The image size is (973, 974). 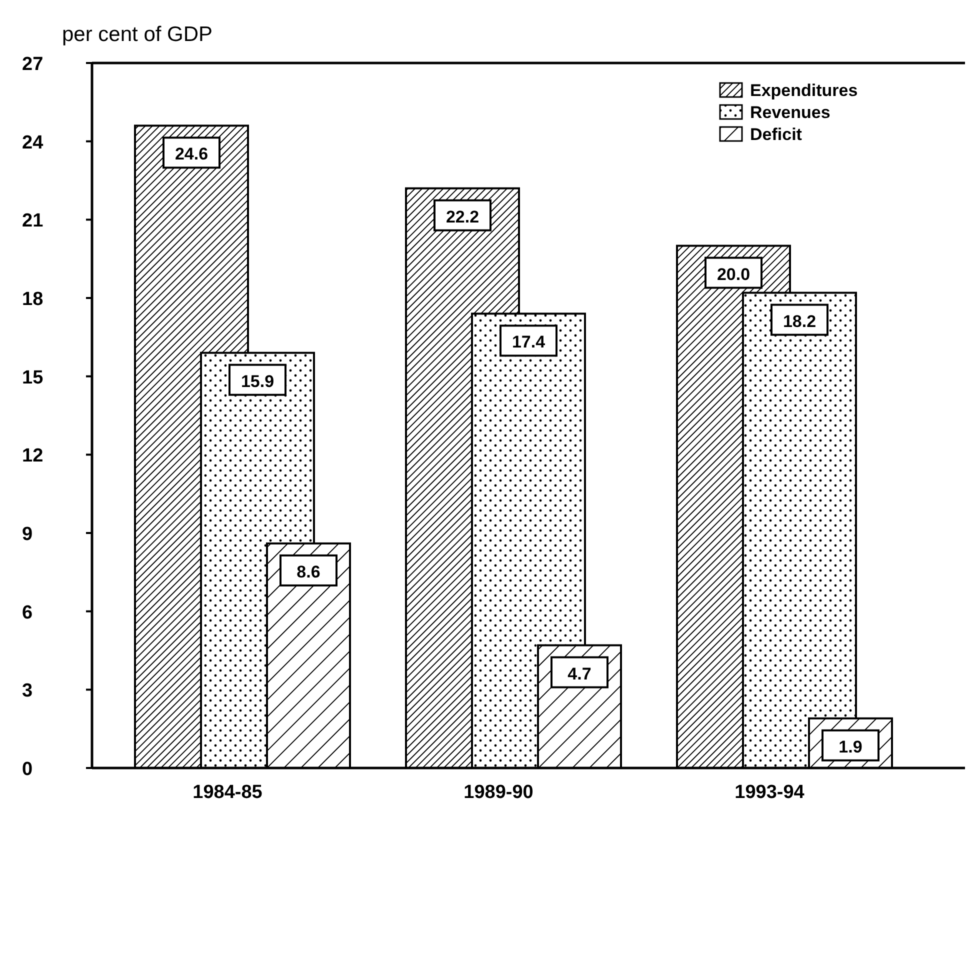 What do you see at coordinates (27, 613) in the screenshot?
I see `y-tick-label: 6` at bounding box center [27, 613].